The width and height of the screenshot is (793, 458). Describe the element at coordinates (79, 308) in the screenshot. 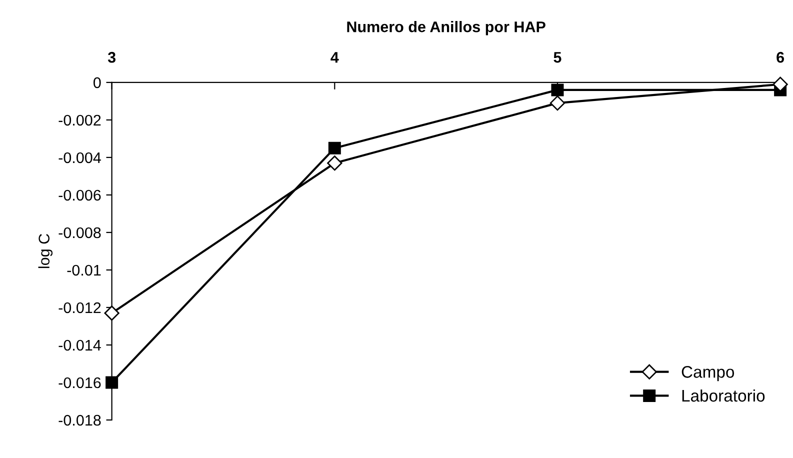

I see `y-tick-label: -0.012` at that location.